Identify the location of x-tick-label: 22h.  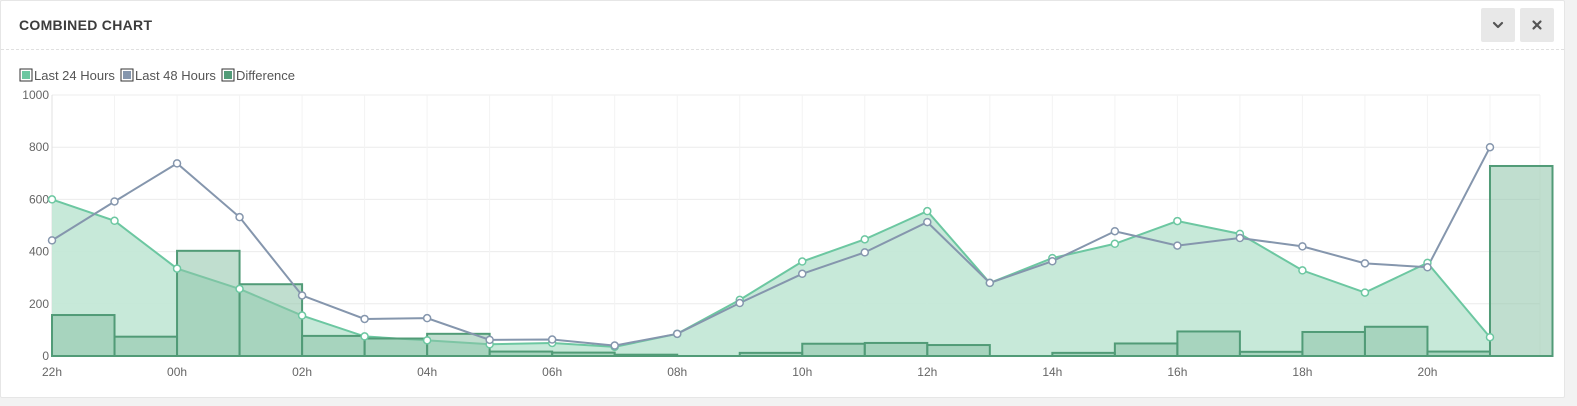
(52, 372).